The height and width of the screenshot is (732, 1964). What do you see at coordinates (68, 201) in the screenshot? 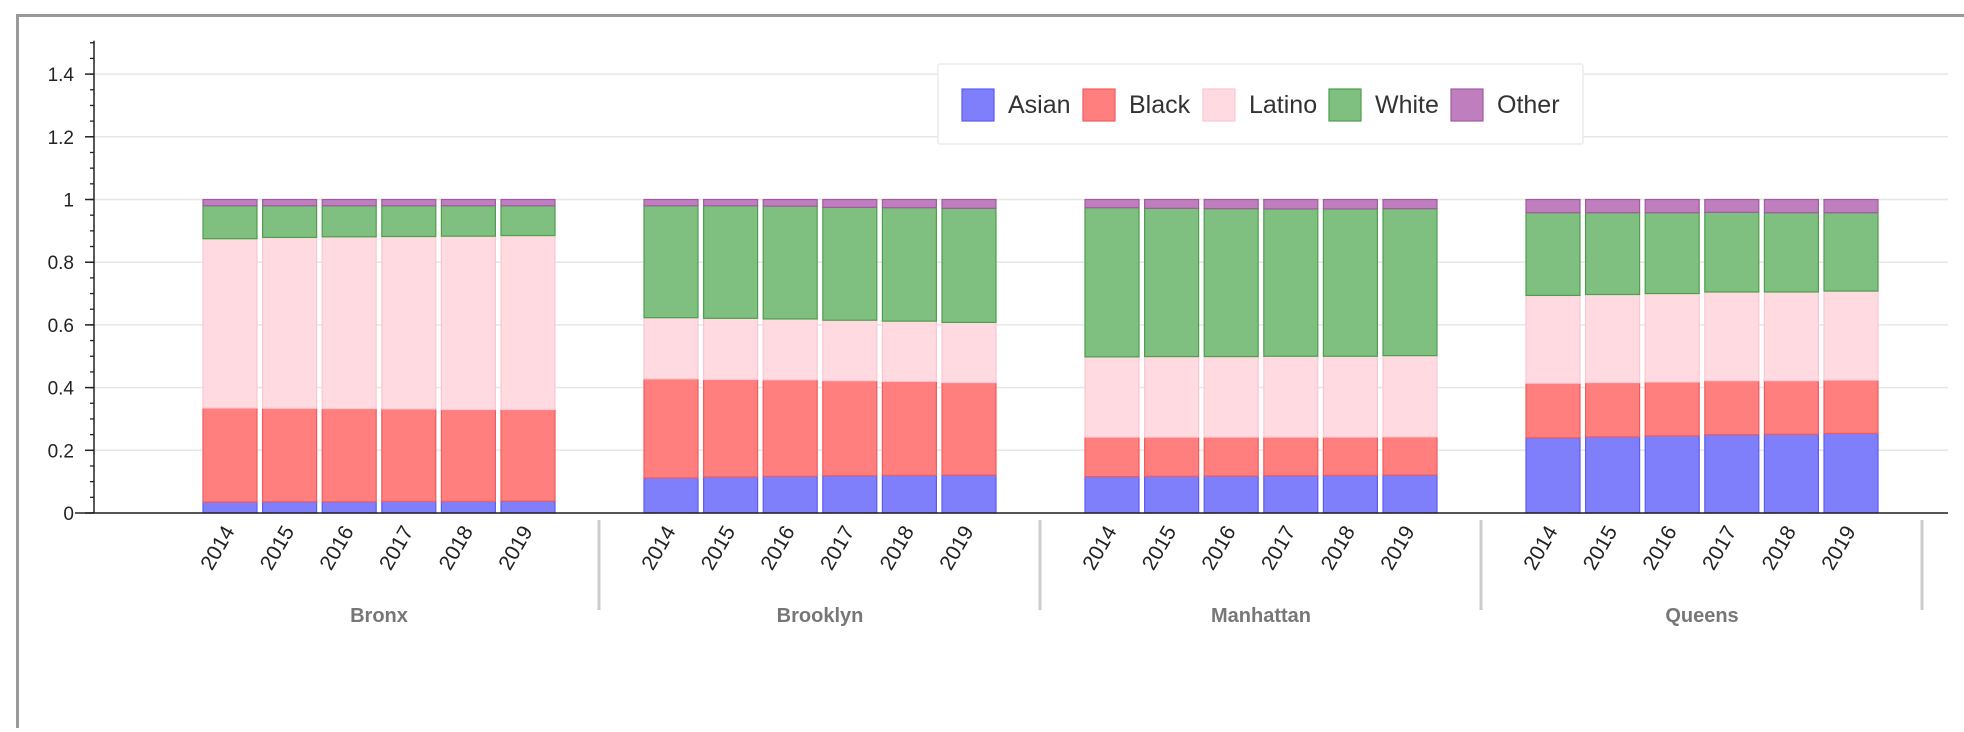
I see `y-tick-label: 1` at bounding box center [68, 201].